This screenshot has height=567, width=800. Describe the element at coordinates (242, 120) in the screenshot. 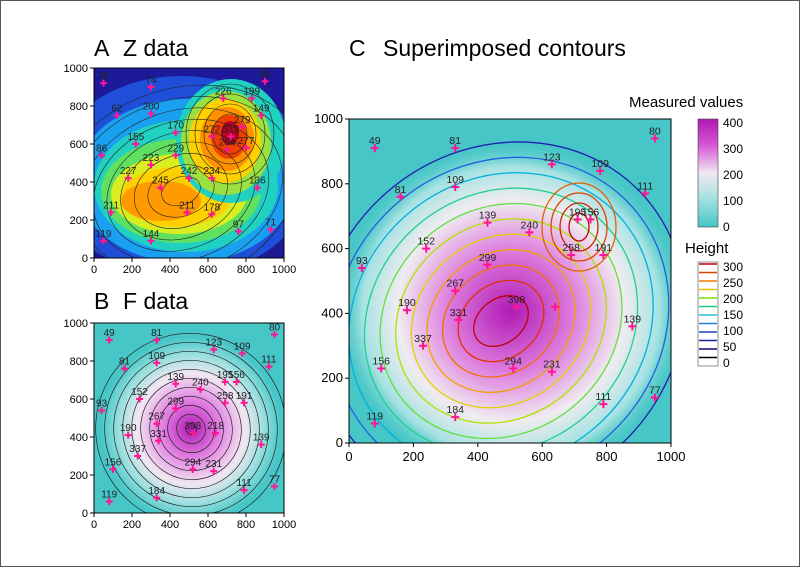

I see `point-label: 279` at that location.